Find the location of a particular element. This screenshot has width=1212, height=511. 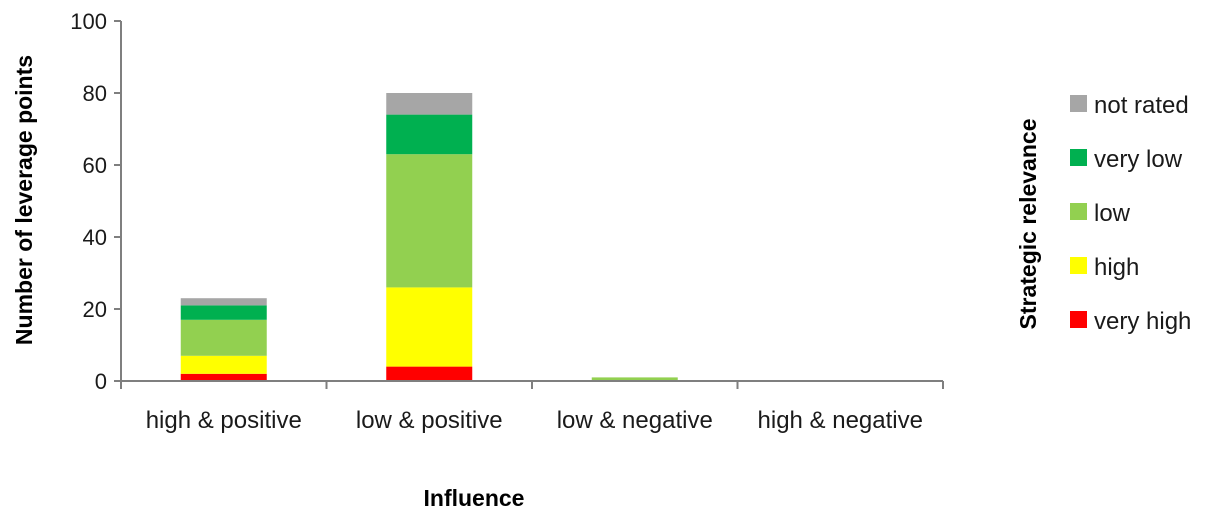

y-tick-label: 40 is located at coordinates (95, 237).